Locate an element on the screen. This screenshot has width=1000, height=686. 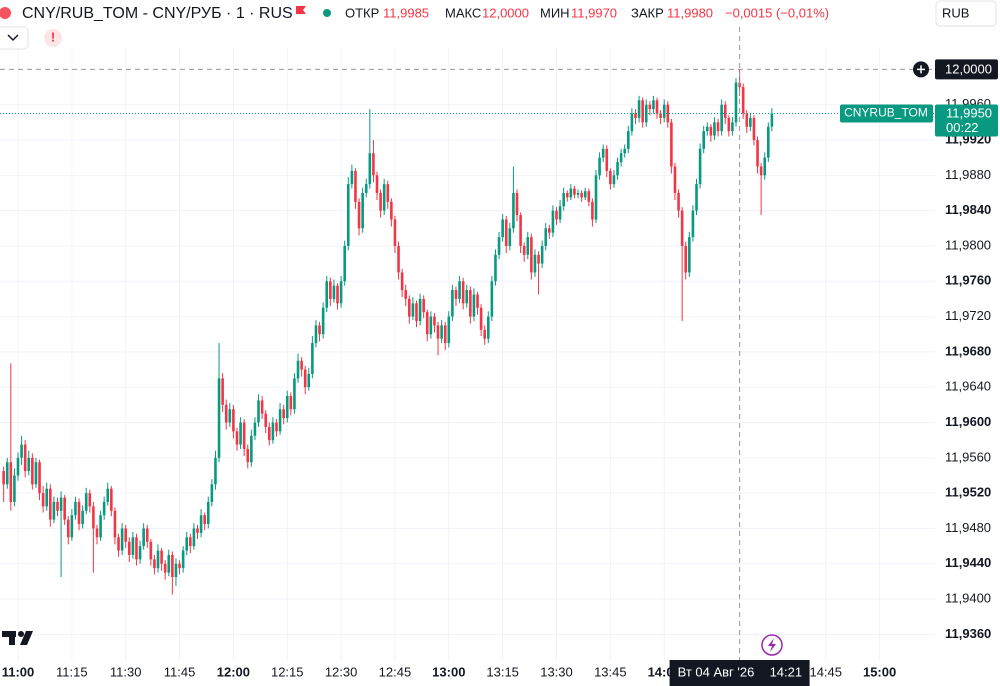
y-tick-label: 11,9760 is located at coordinates (968, 280).